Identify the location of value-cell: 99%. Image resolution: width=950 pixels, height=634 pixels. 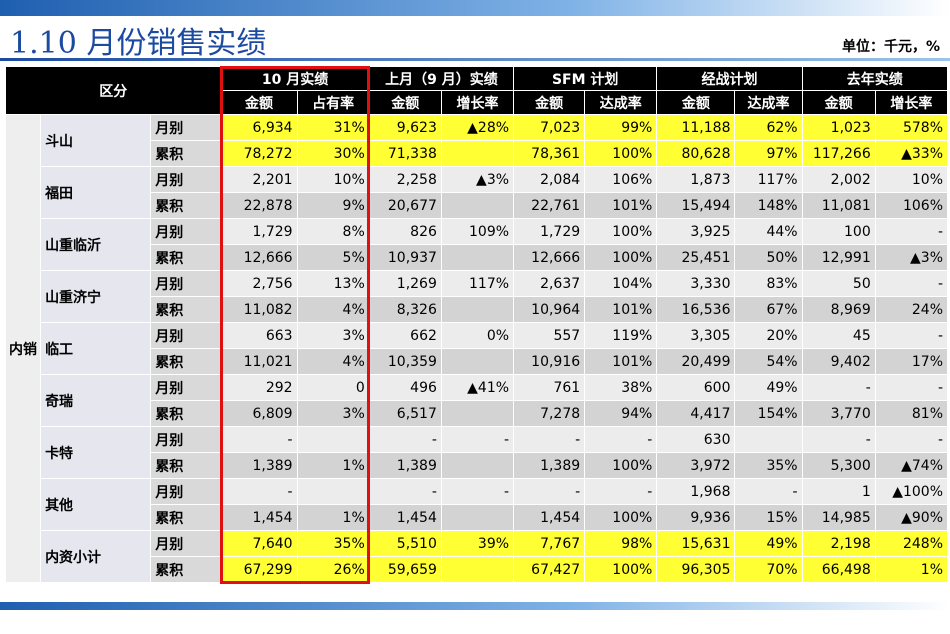
(621, 127).